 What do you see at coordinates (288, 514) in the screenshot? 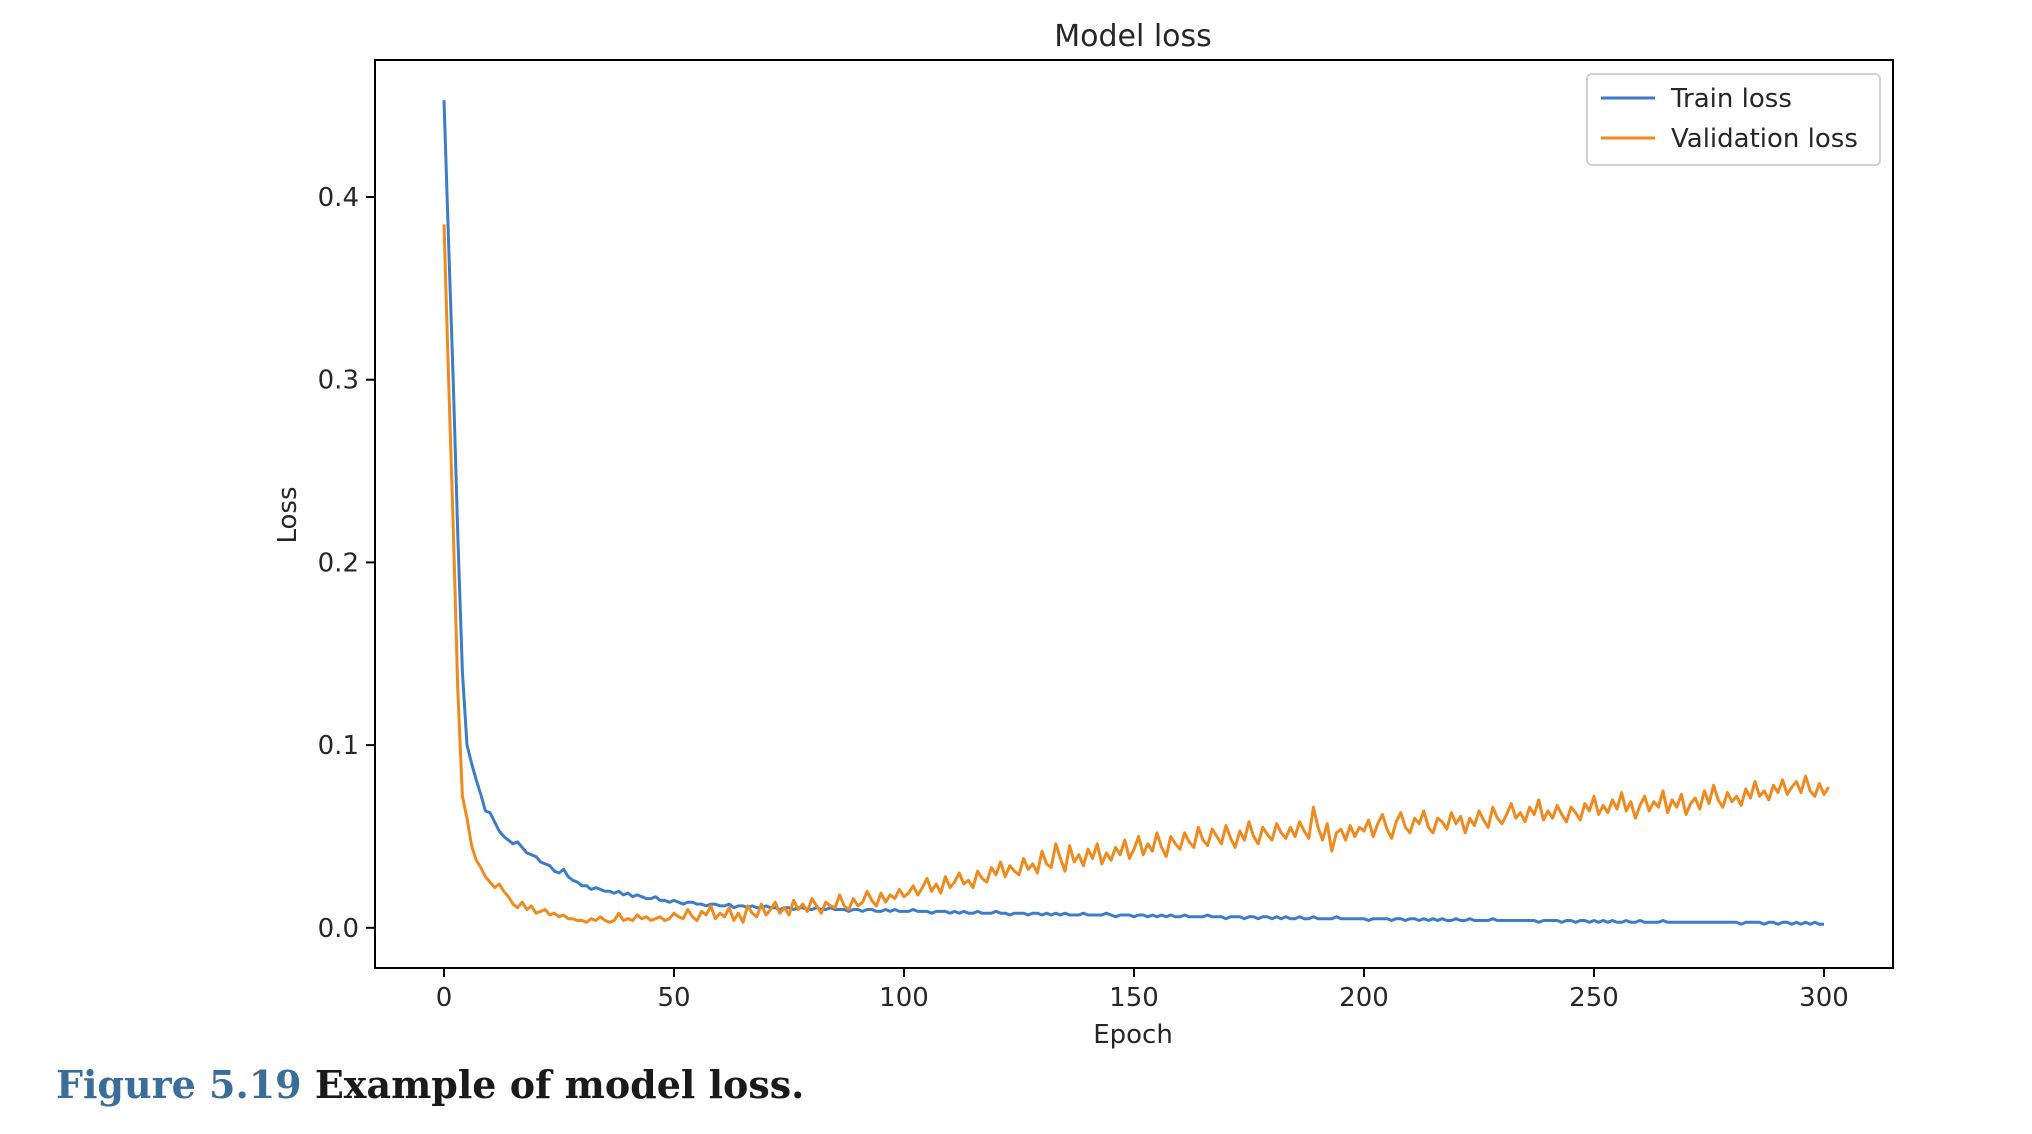
I see `y-axis-label: Loss` at bounding box center [288, 514].